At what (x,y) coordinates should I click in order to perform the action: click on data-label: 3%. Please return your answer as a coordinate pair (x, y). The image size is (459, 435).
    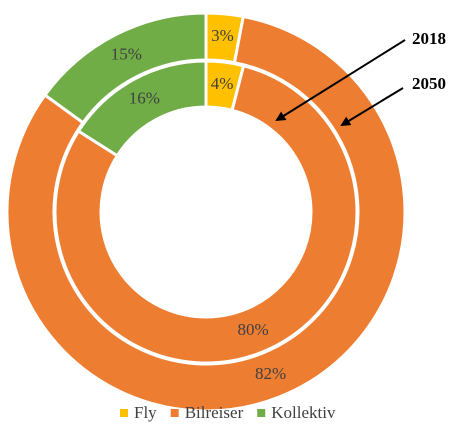
    Looking at the image, I should click on (222, 35).